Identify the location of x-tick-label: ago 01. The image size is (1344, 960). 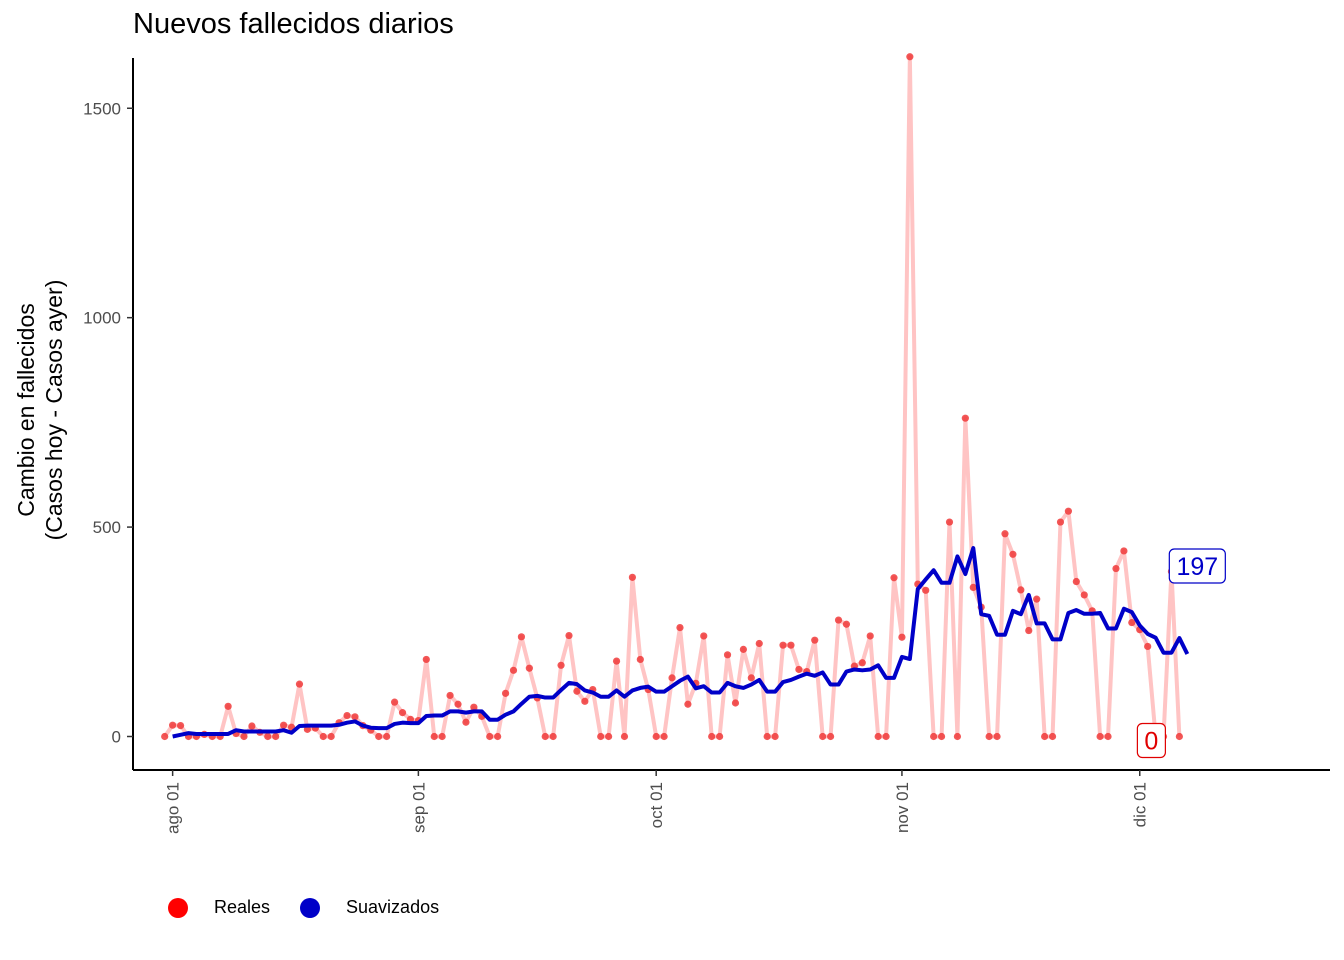
(173, 808).